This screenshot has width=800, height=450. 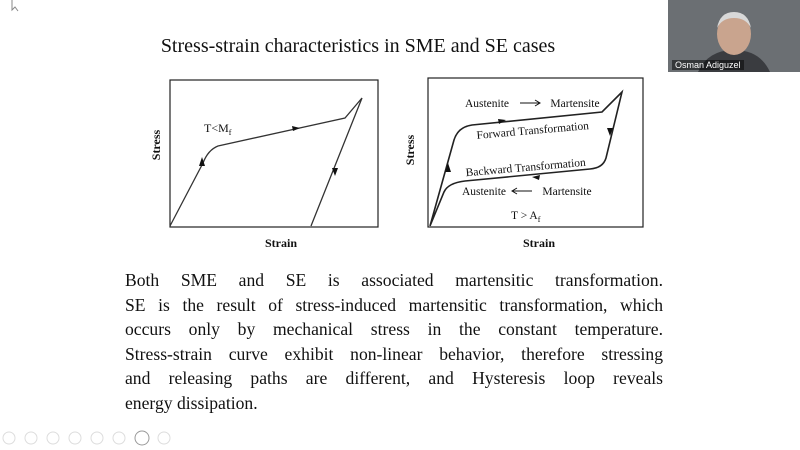 I want to click on condition: T<Mf, so click(x=218, y=129).